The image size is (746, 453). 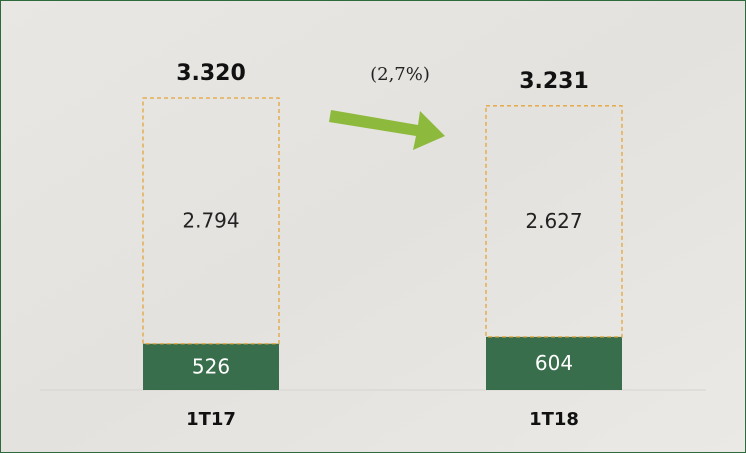 What do you see at coordinates (554, 81) in the screenshot?
I see `total-label: 3.231` at bounding box center [554, 81].